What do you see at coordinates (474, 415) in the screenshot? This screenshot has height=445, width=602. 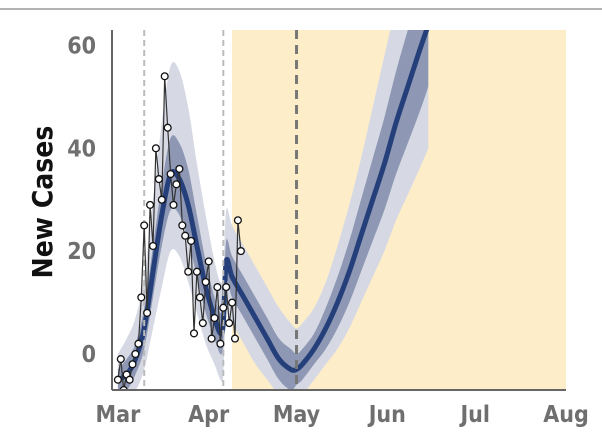 I see `x-tick-label-jul: Jul` at bounding box center [474, 415].